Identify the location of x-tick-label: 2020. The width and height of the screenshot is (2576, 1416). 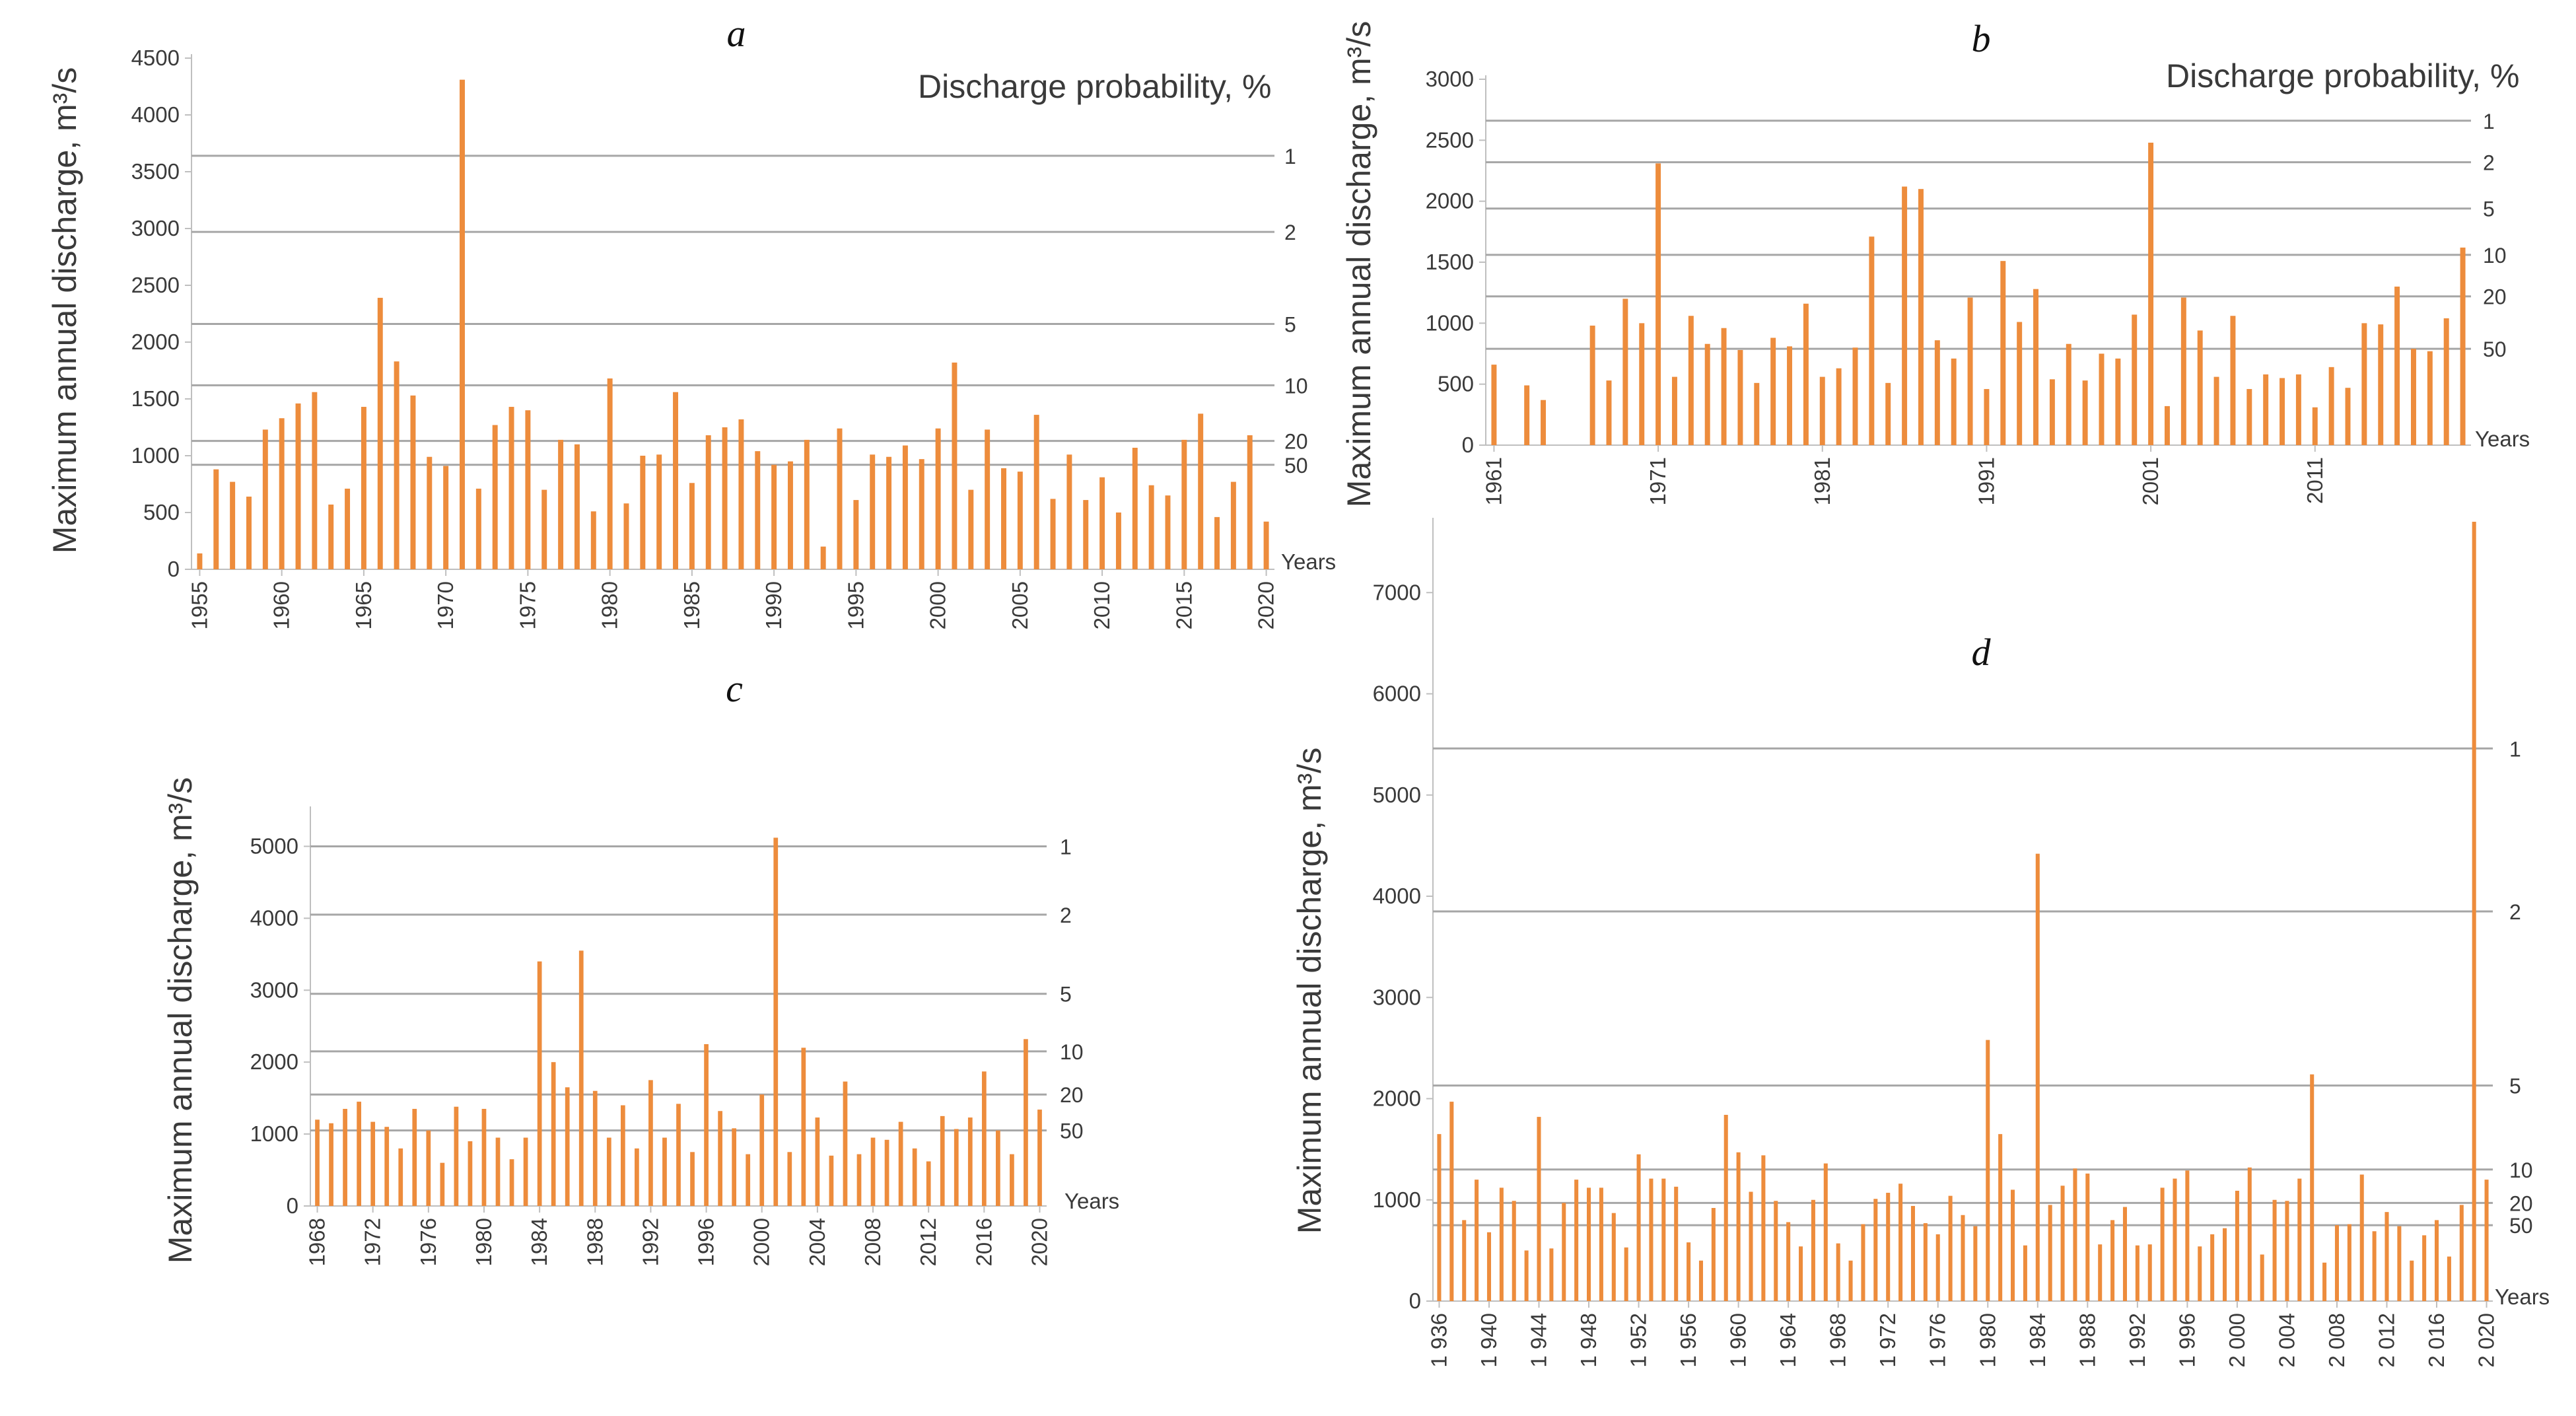
(1039, 1242).